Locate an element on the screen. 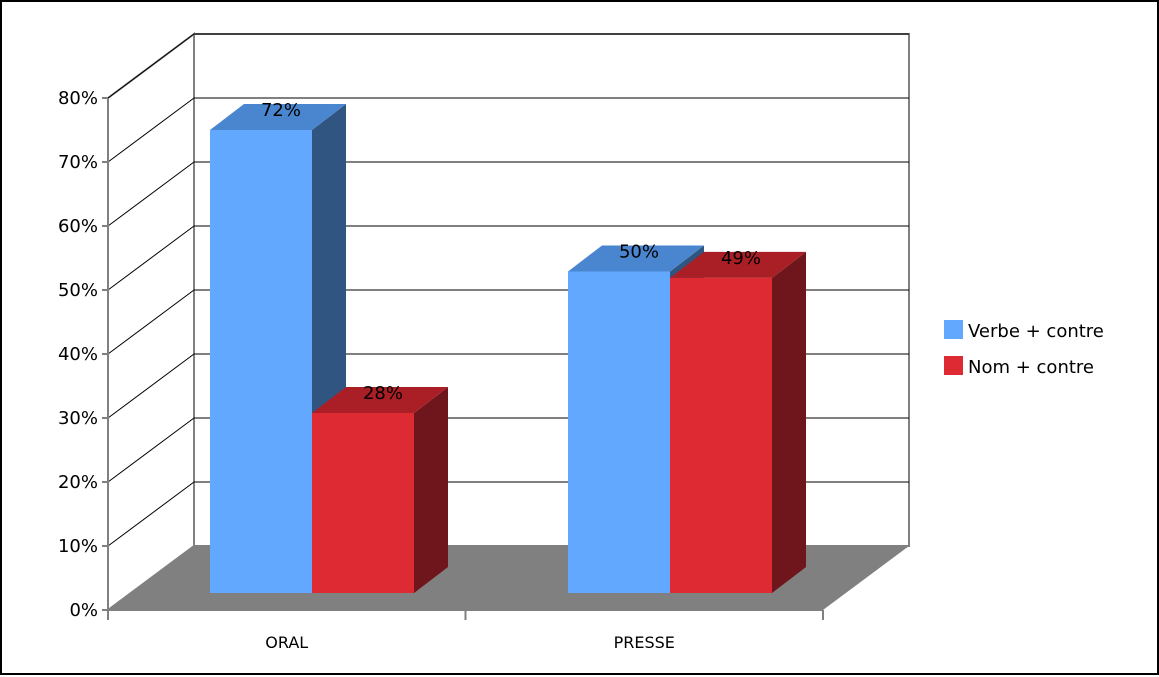  legend-label: Verbe + contre is located at coordinates (1036, 331).